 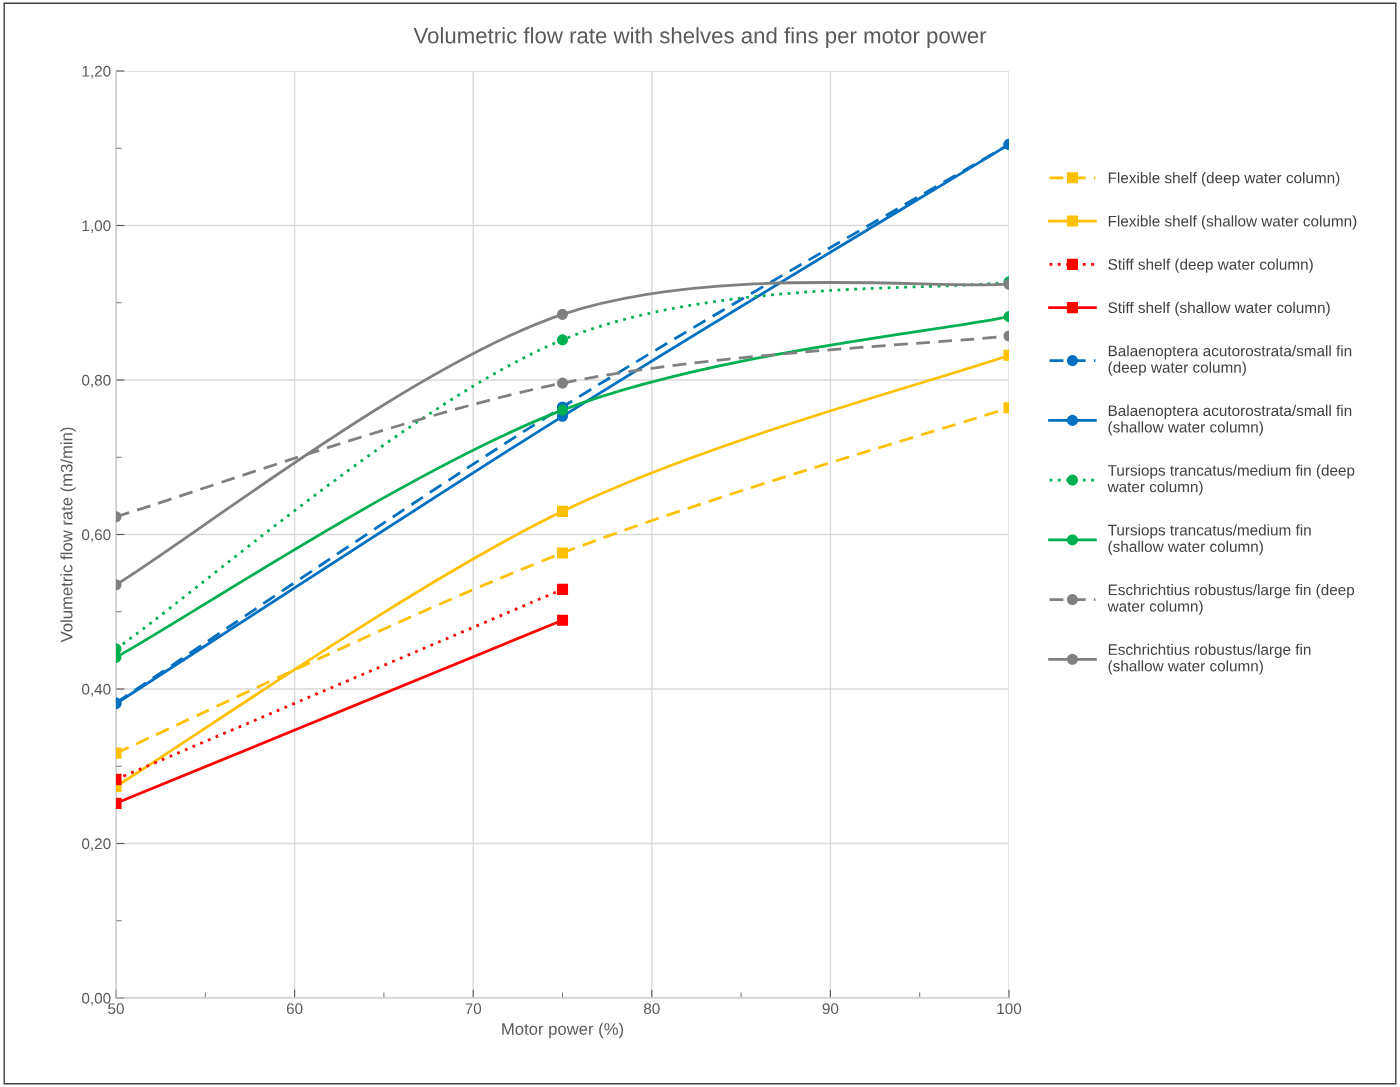 What do you see at coordinates (68, 535) in the screenshot?
I see `y-axis-title: Volumetric flow rate (m3/min)` at bounding box center [68, 535].